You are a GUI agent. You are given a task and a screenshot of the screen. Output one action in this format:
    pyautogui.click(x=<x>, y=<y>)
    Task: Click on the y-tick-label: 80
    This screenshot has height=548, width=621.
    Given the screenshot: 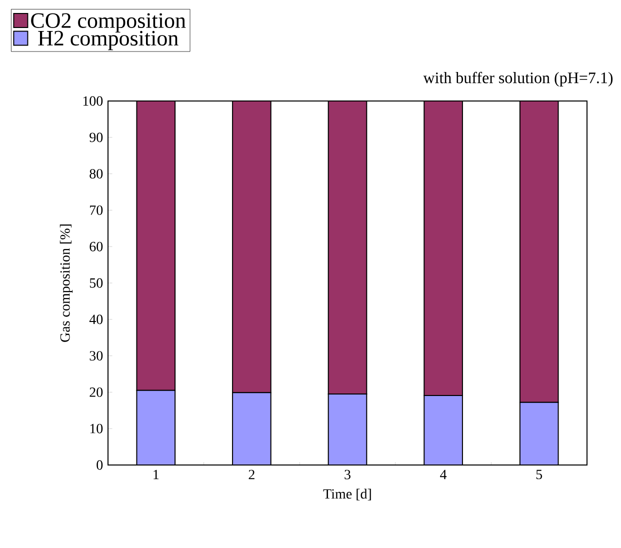 What is the action you would take?
    pyautogui.click(x=96, y=174)
    